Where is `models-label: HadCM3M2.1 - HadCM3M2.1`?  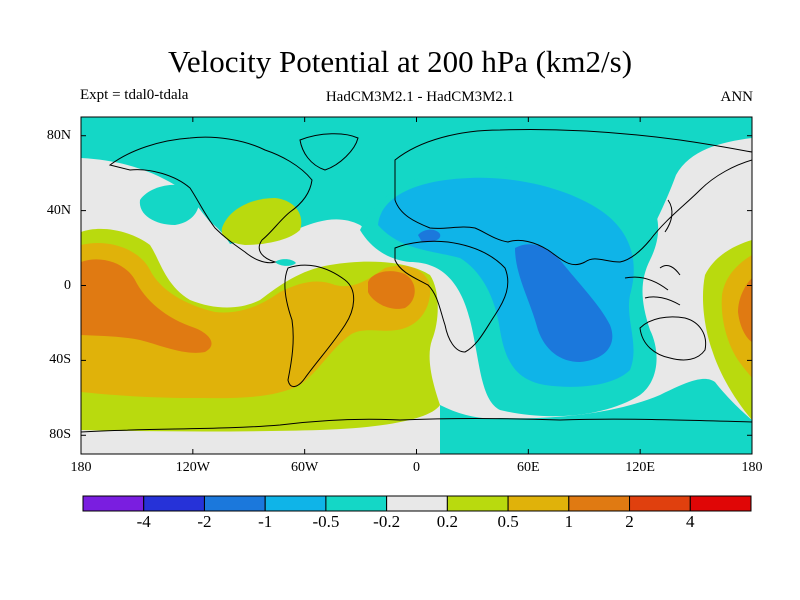 models-label: HadCM3M2.1 - HadCM3M2.1 is located at coordinates (420, 97).